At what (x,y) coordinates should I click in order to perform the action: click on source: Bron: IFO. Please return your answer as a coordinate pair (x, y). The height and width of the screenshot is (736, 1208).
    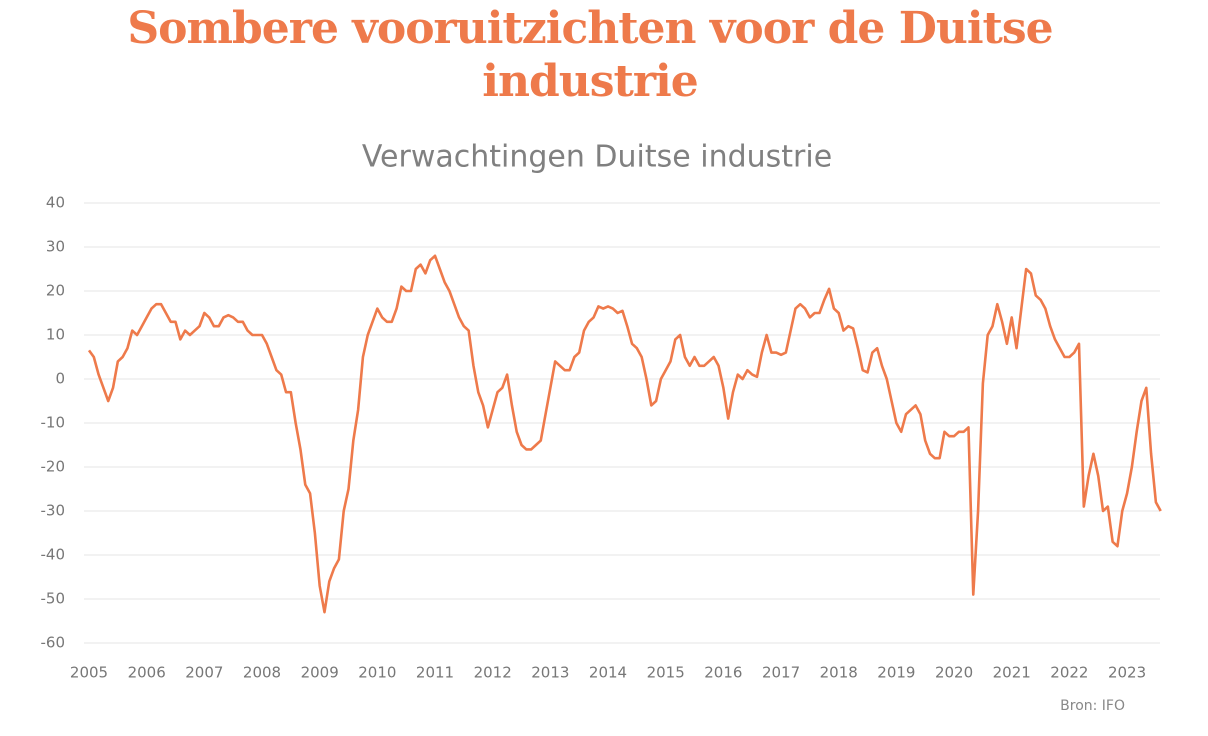
    Looking at the image, I should click on (1092, 706).